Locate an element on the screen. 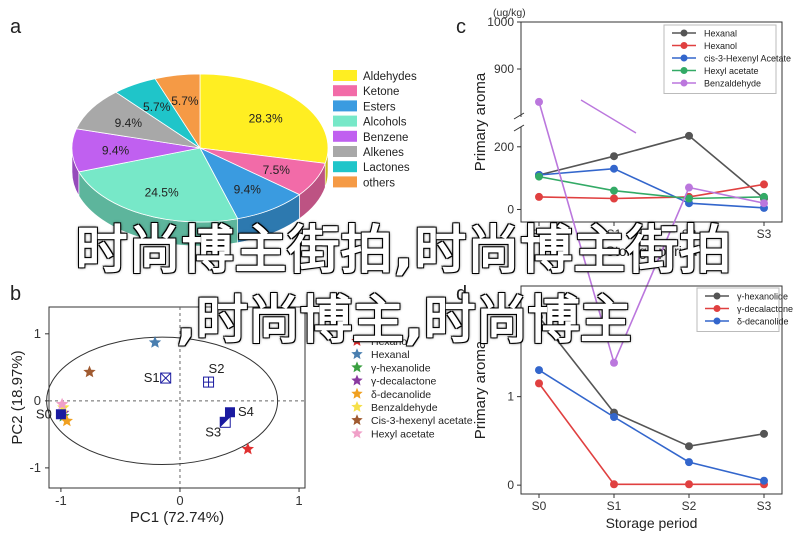 The image size is (808, 543). series-point-hexanol is located at coordinates (614, 198).